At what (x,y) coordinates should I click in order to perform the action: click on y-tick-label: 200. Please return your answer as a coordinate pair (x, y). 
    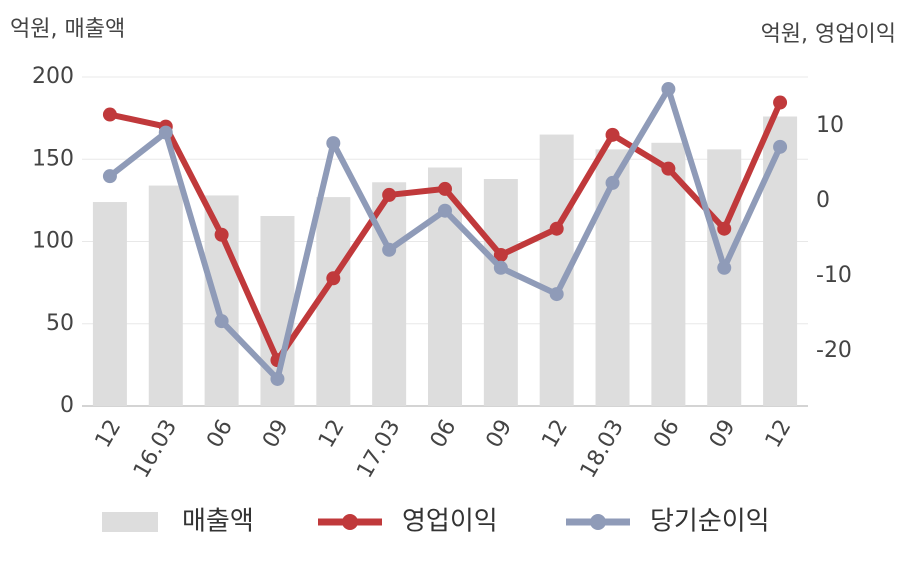
    Looking at the image, I should click on (53, 76).